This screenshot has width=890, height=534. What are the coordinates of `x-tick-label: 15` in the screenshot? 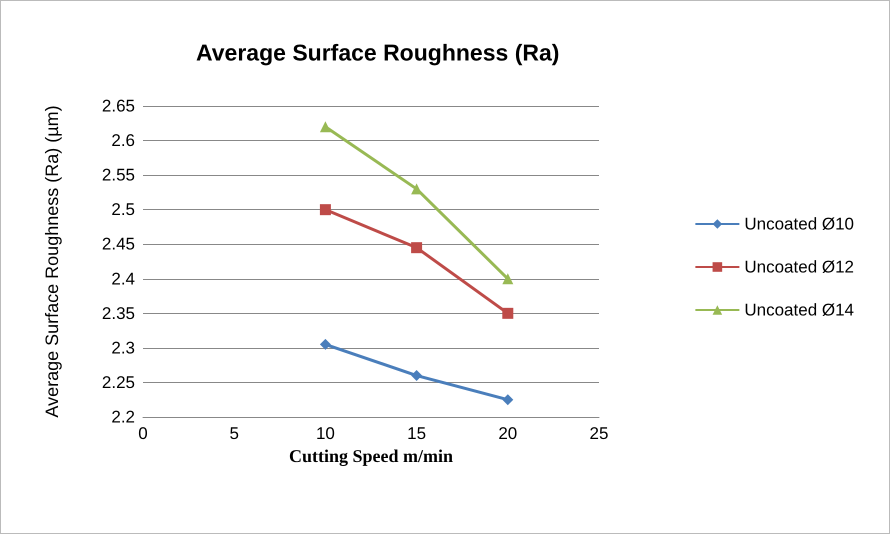 It's located at (416, 433).